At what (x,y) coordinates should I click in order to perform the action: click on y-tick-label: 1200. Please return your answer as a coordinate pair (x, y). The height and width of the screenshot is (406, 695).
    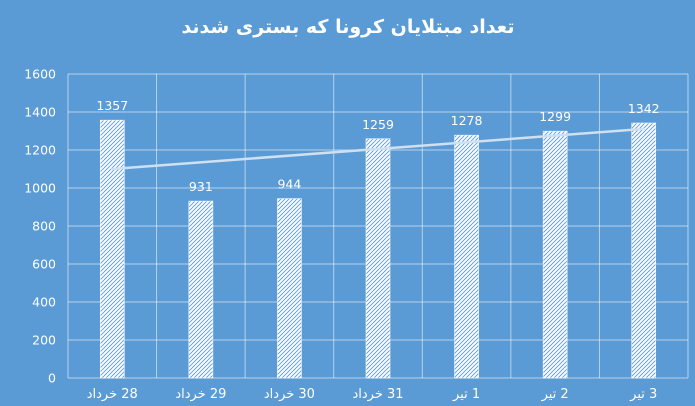
    Looking at the image, I should click on (40, 150).